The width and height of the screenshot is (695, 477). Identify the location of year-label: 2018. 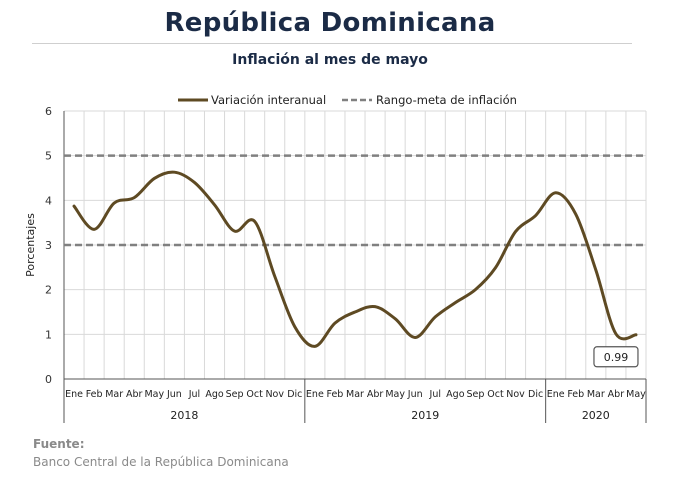
(184, 415).